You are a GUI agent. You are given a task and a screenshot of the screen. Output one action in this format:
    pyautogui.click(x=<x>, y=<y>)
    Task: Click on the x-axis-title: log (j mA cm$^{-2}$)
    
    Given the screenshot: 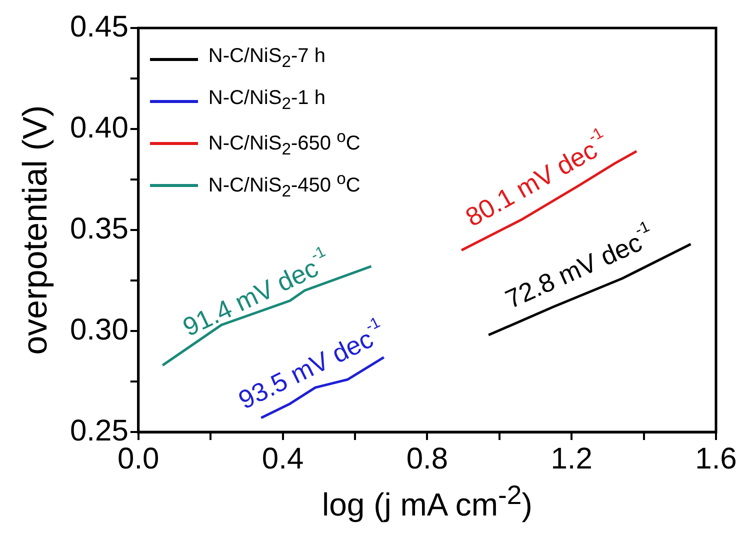 What is the action you would take?
    pyautogui.click(x=427, y=501)
    